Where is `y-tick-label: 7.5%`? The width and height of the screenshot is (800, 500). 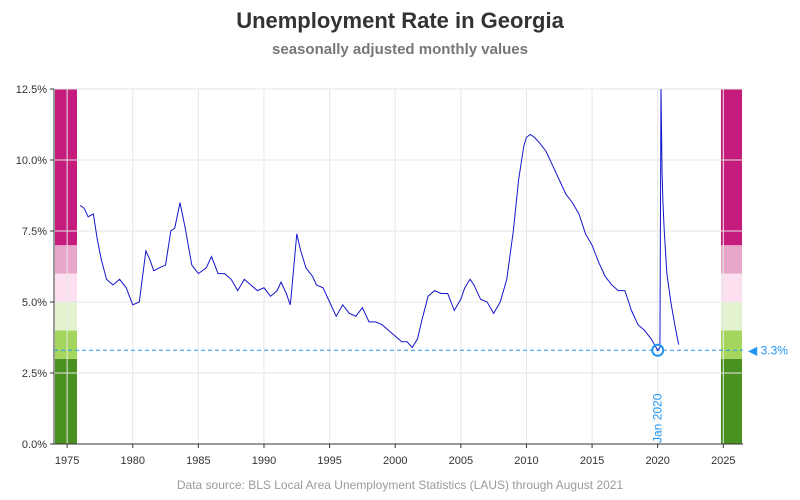
y-tick-label: 7.5% is located at coordinates (34, 232).